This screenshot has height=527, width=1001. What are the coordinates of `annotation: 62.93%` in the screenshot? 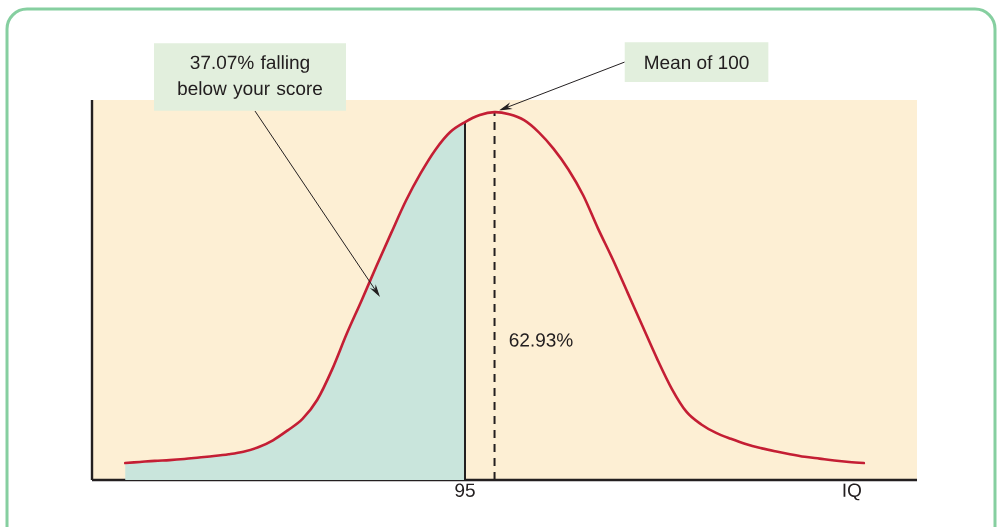 It's located at (541, 340).